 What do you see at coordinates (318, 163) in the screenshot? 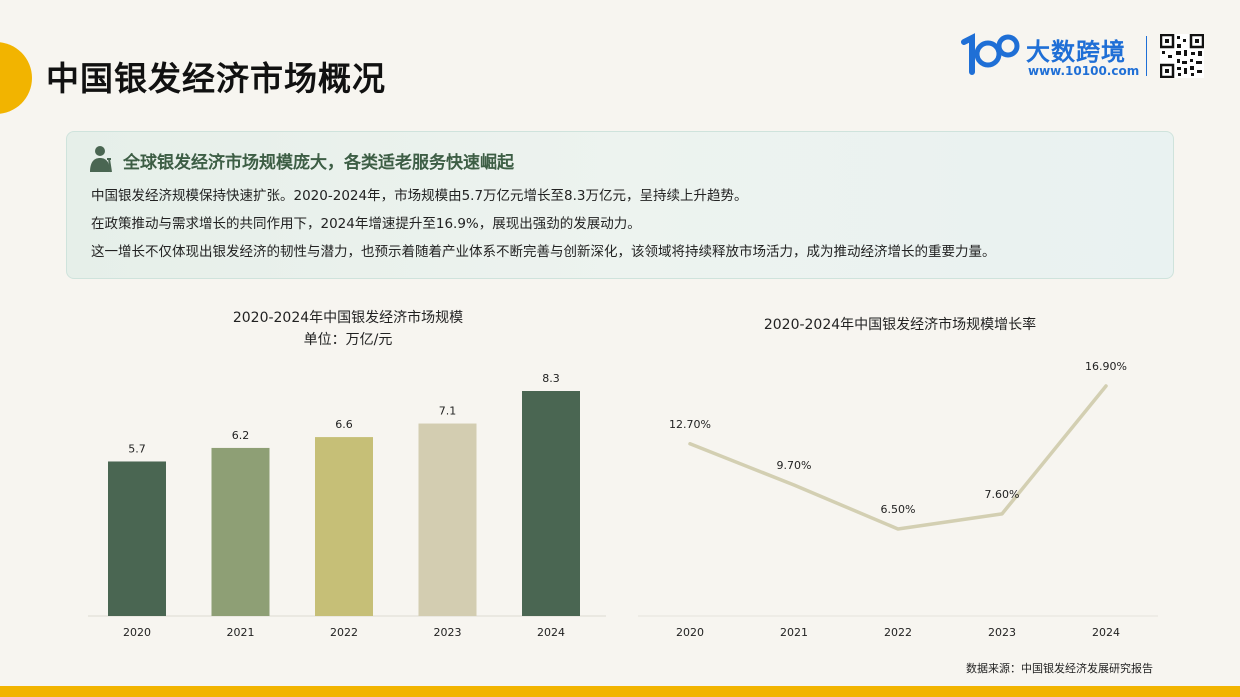
I see `summary-heading: 全球银发经济市场规模庞大，各类适老服务快速崛起` at bounding box center [318, 163].